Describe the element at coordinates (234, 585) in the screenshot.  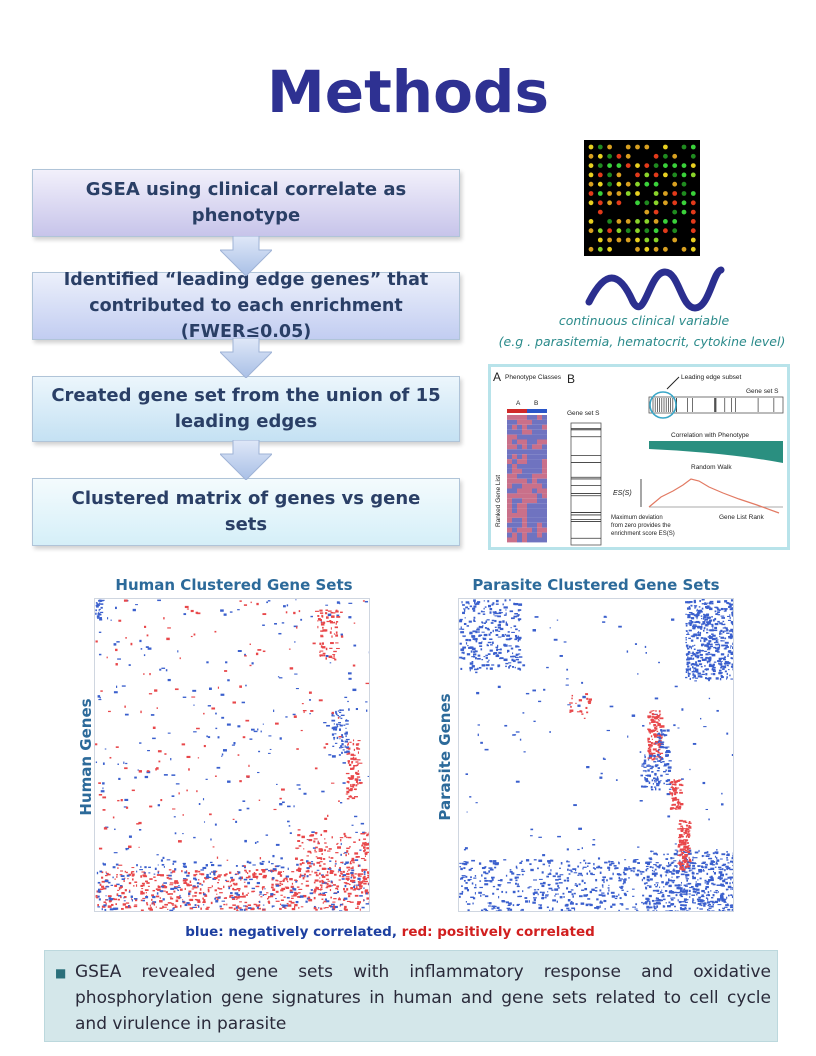
I see `human-heatmap-title: Human Clustered Gene Sets` at that location.